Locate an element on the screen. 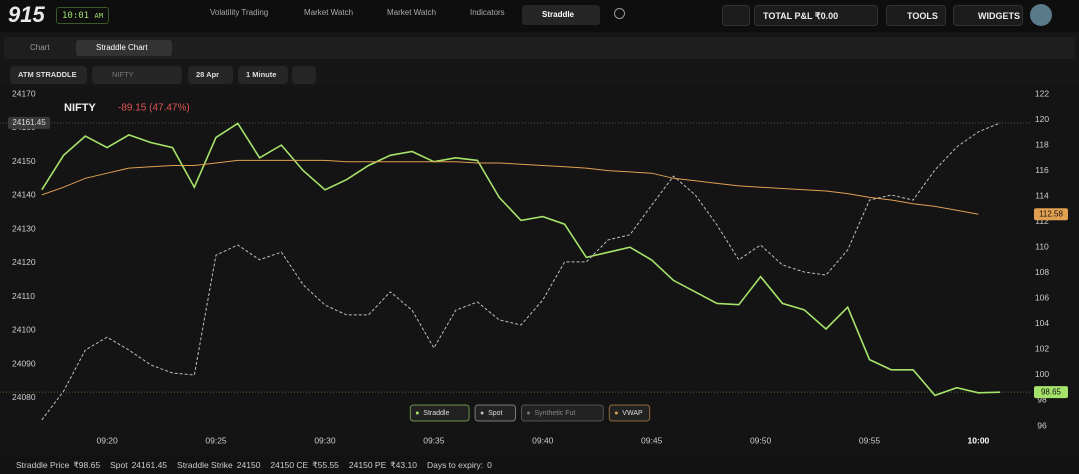  footer-item: Days to expiry: 0 is located at coordinates (459, 465).